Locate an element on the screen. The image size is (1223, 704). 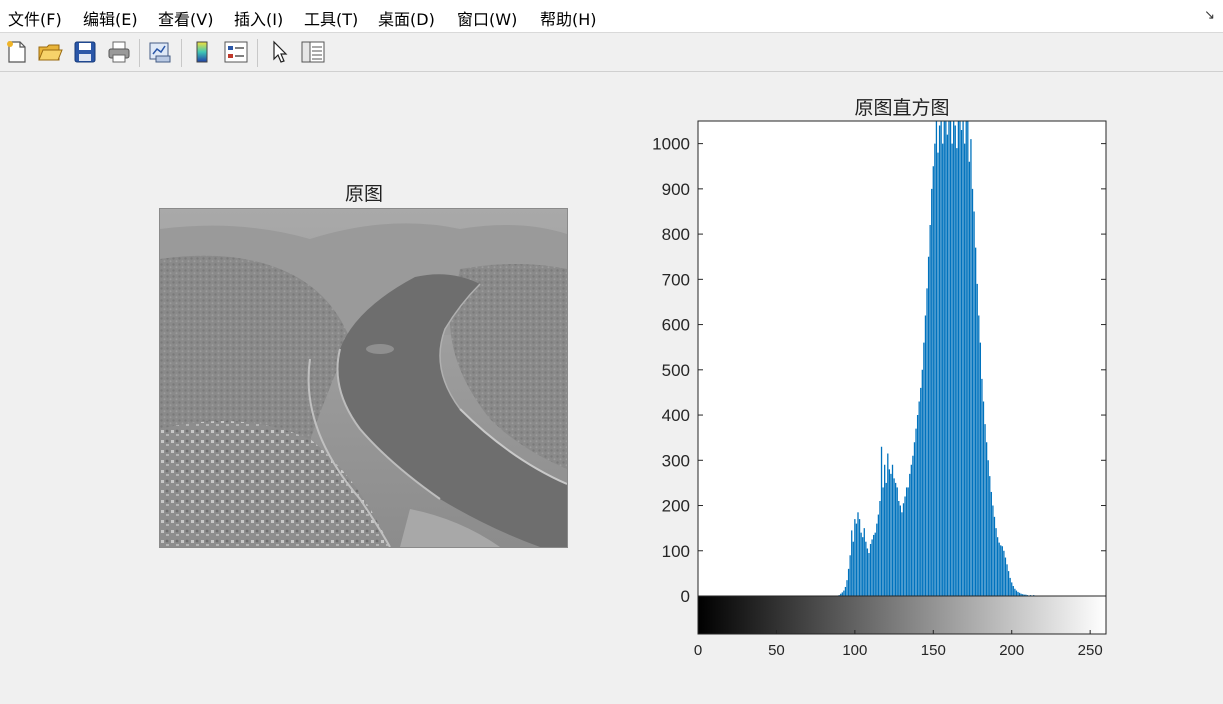
legend-icon is located at coordinates (236, 52).